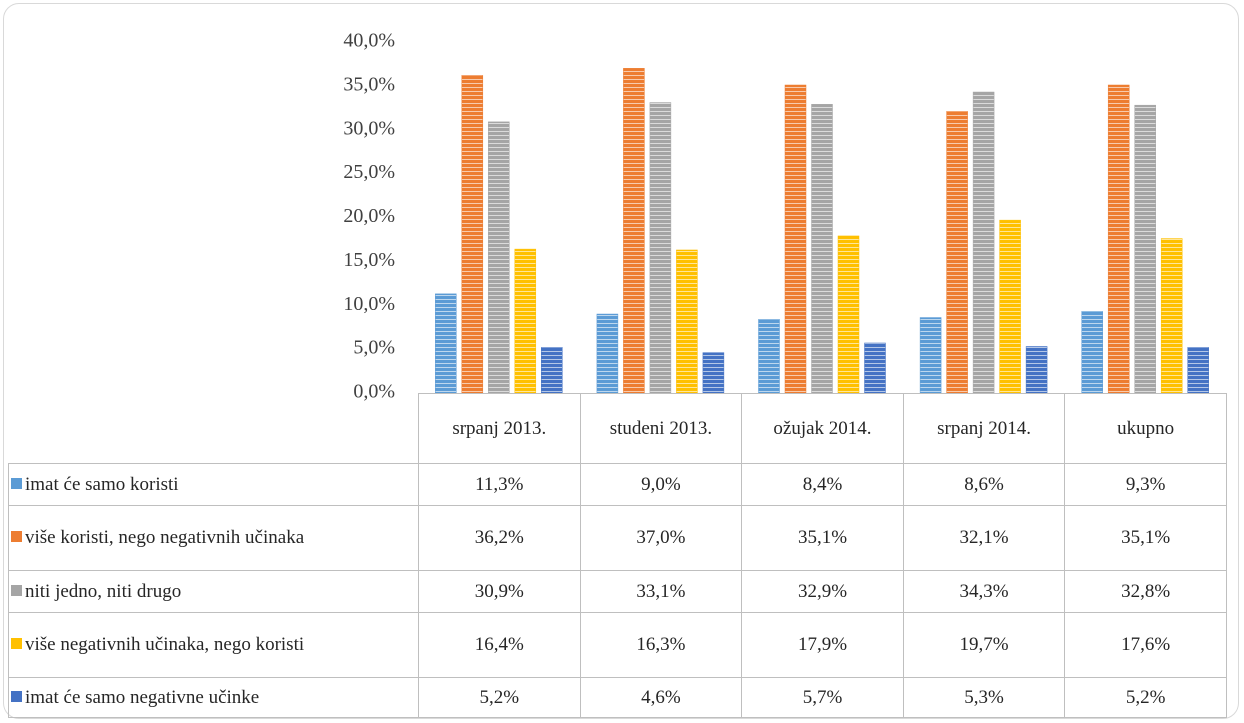 This screenshot has height=723, width=1244. What do you see at coordinates (165, 644) in the screenshot?
I see `legend-label: više negativnih učinaka, nego koristi` at bounding box center [165, 644].